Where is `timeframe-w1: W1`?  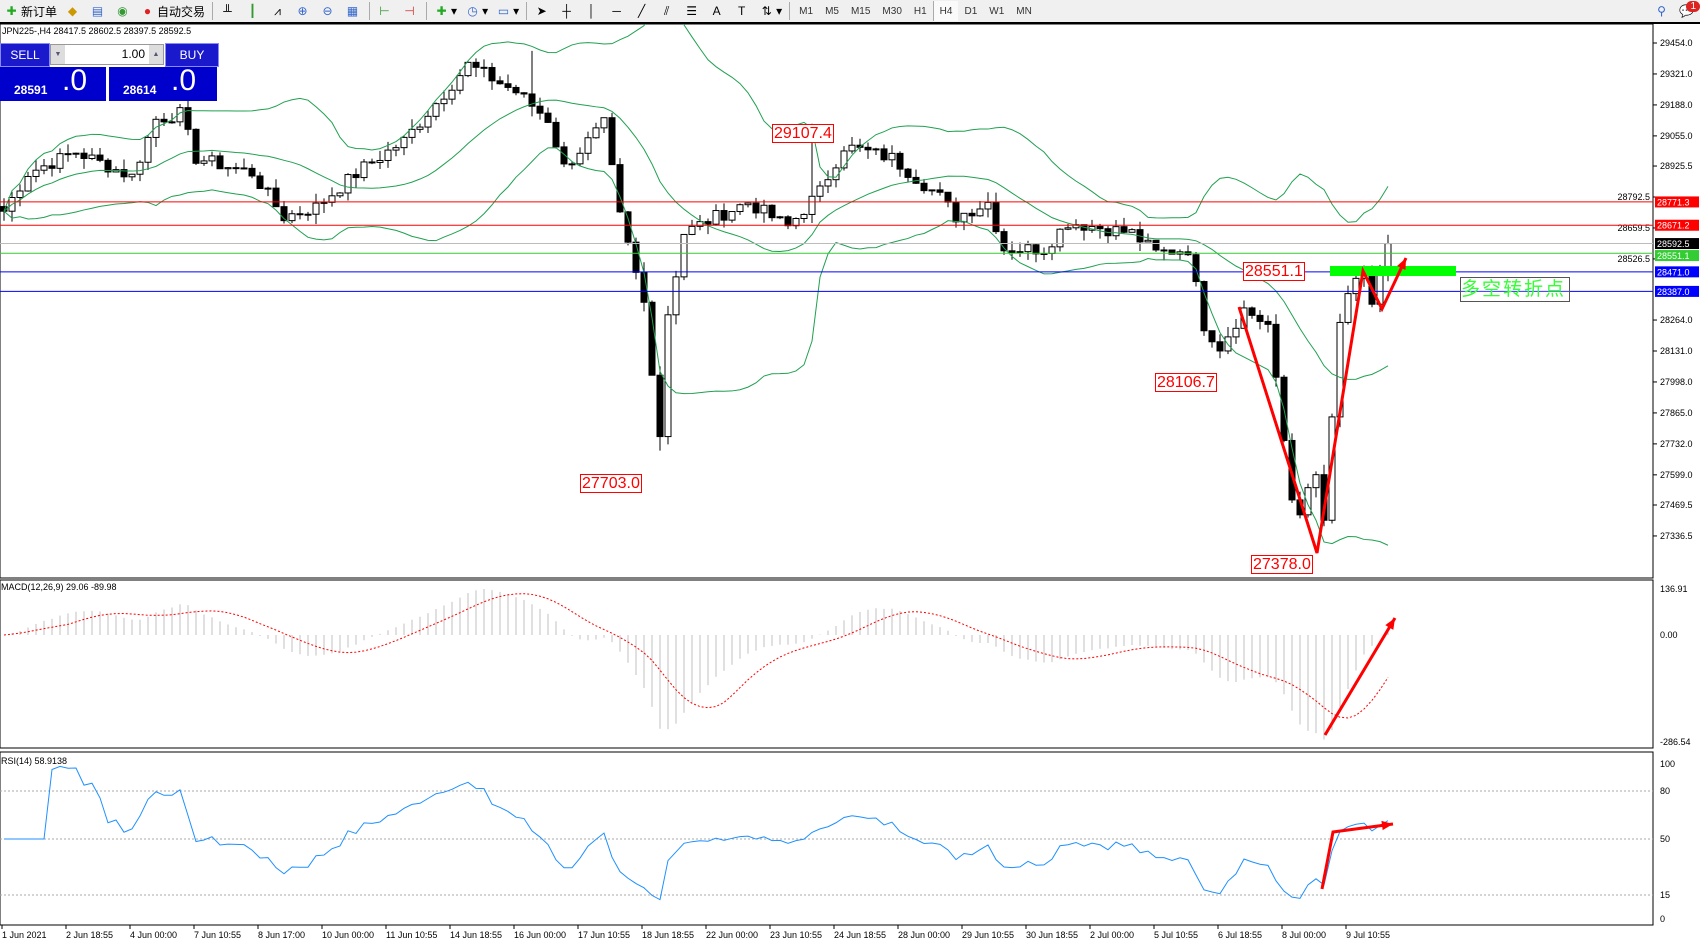 timeframe-w1: W1 is located at coordinates (997, 11).